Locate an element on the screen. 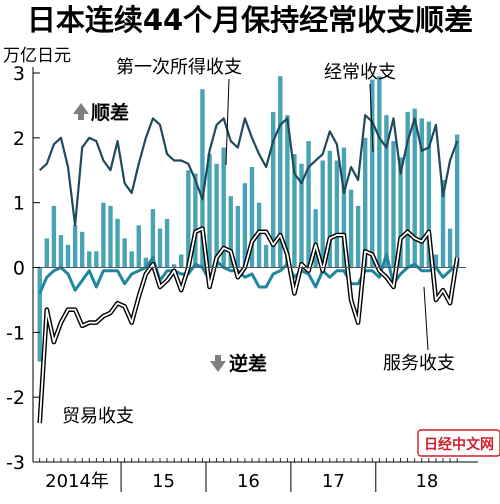  watermark-text: 日经中文网 is located at coordinates (459, 444).